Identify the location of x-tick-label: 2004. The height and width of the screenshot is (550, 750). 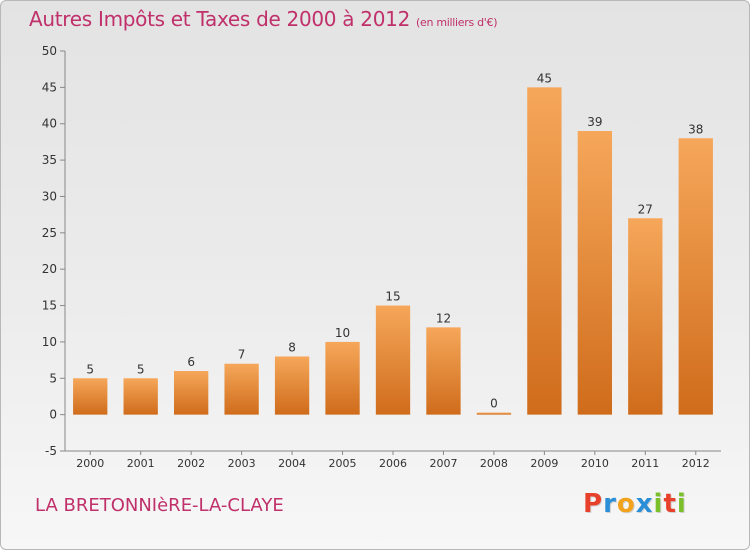
(292, 463).